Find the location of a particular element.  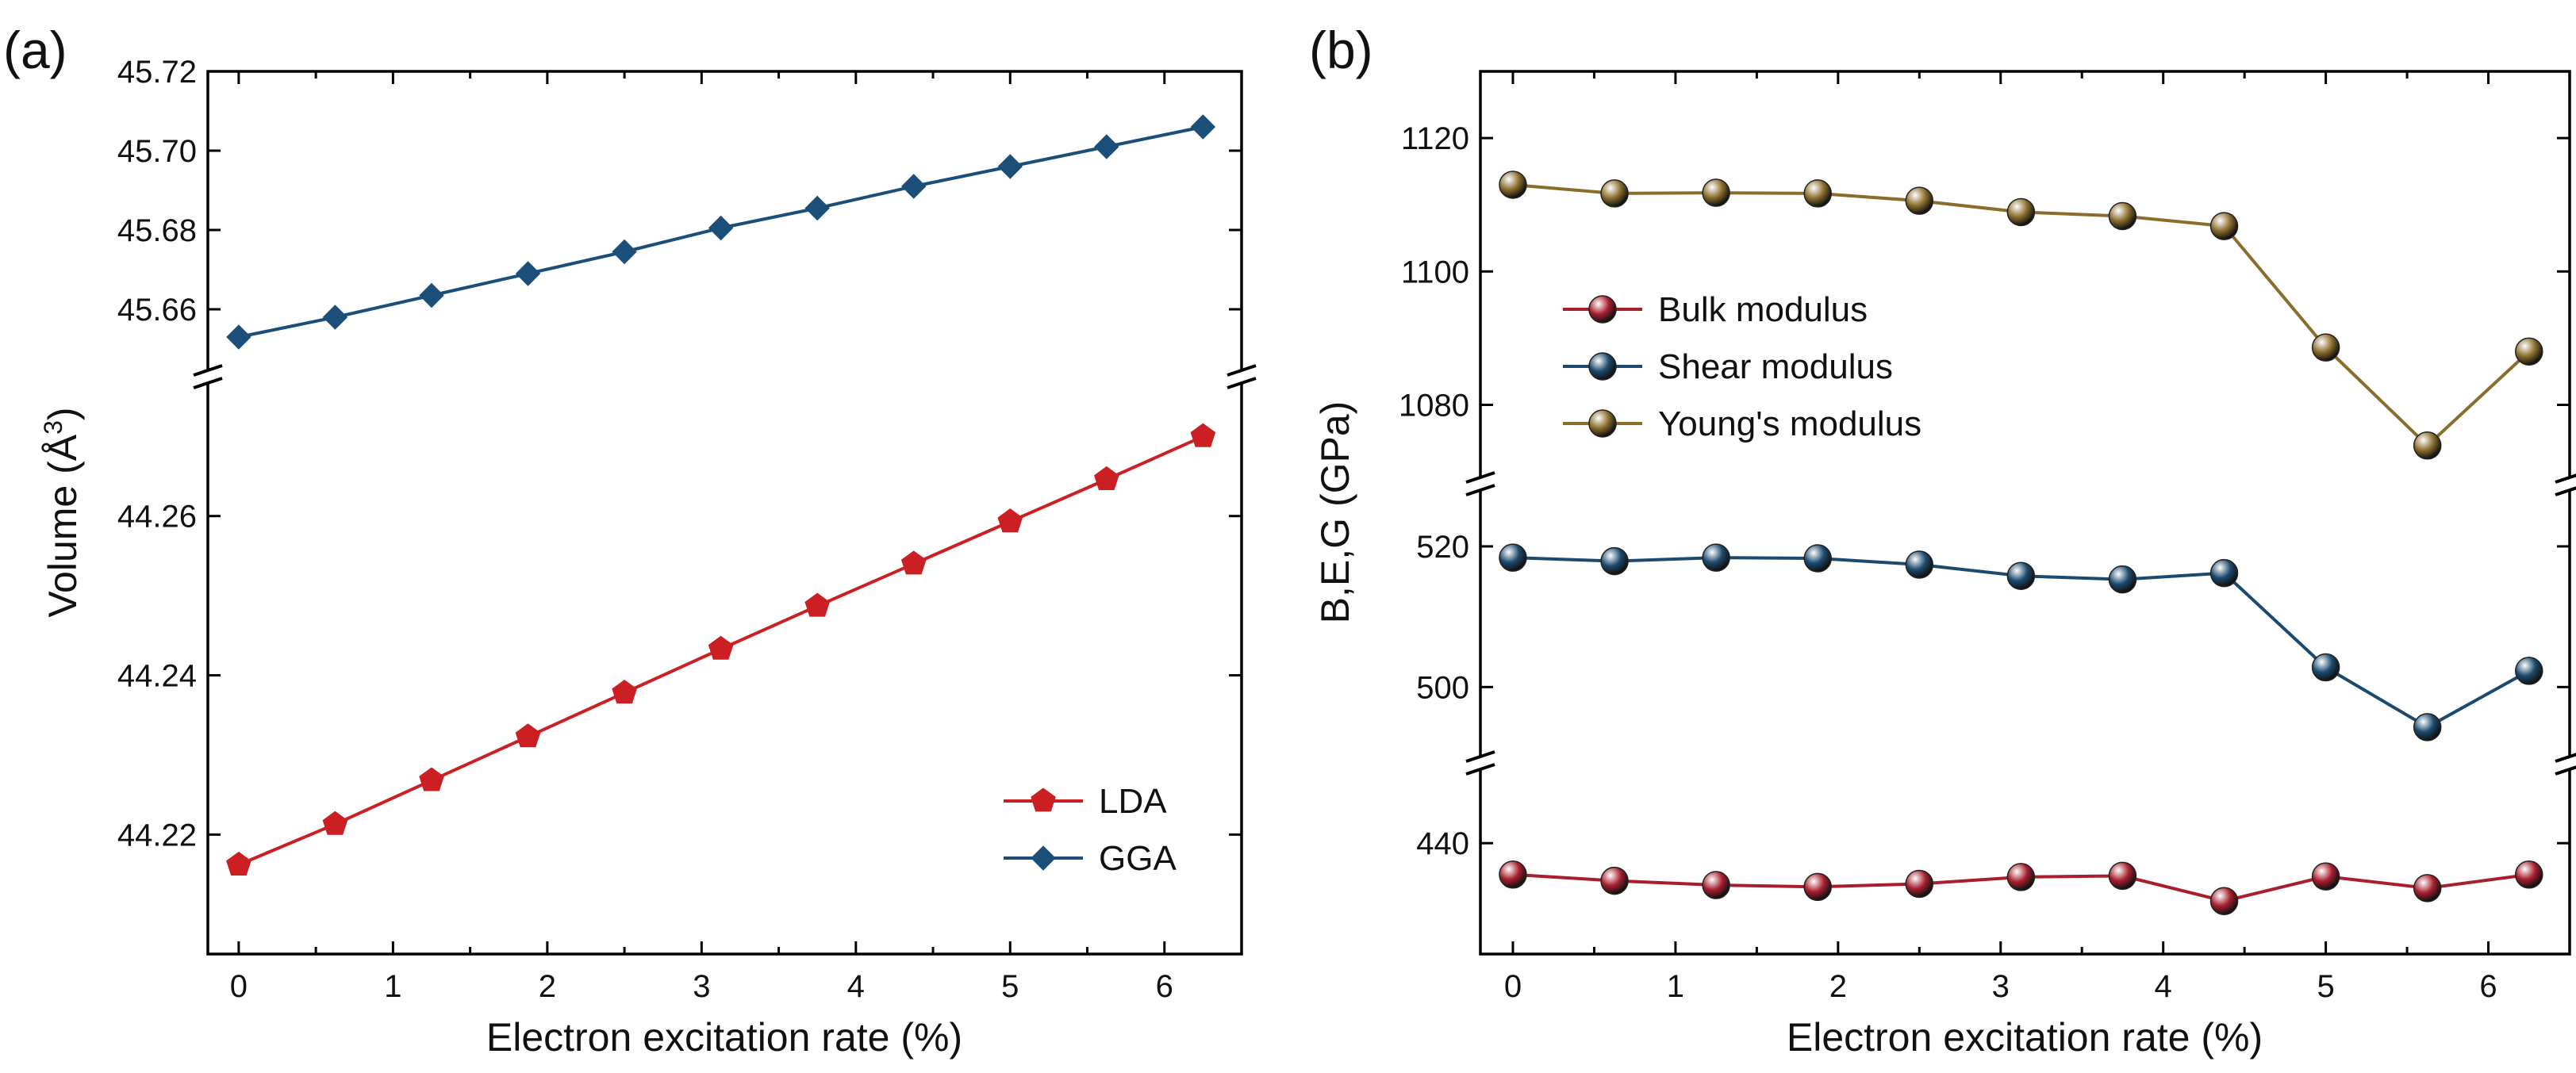

panel-b-y-tick-label: 440 is located at coordinates (1442, 844).